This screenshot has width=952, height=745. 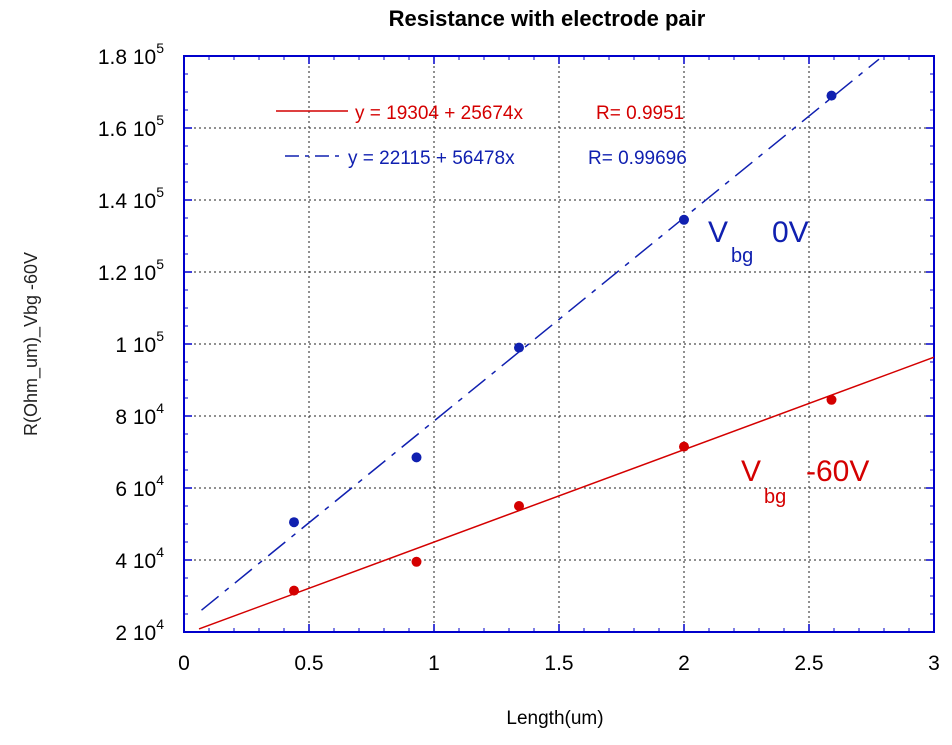 I want to click on y-tick-label: 1 105, so click(x=139, y=342).